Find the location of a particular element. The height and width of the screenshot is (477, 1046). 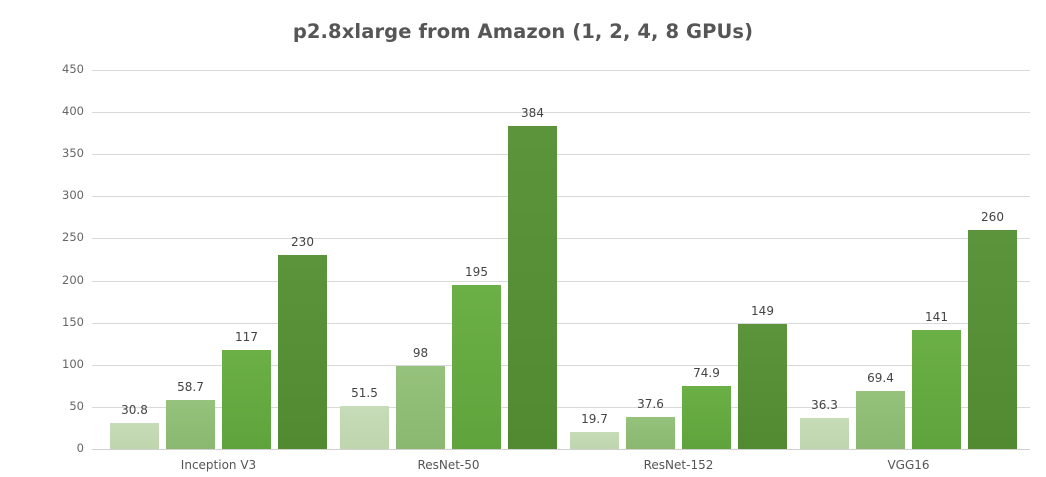

bar-value-label: 19.7 is located at coordinates (594, 419).